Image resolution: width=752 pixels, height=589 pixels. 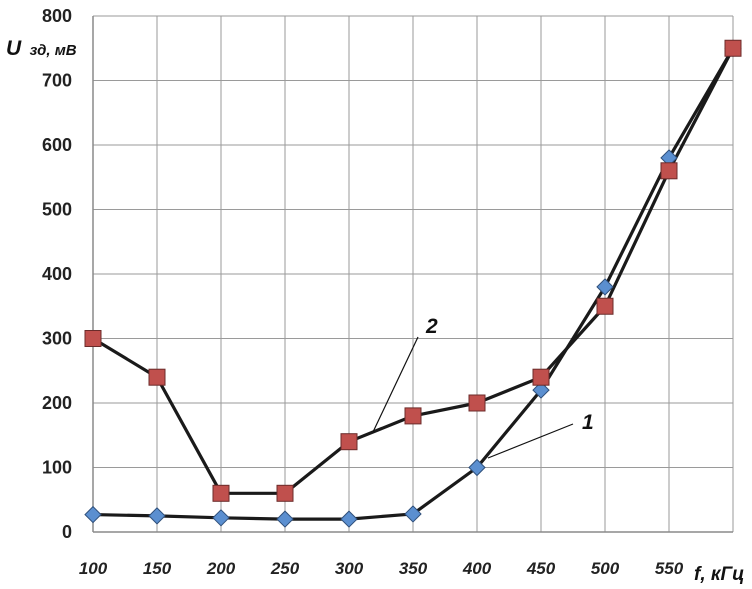 What do you see at coordinates (431, 326) in the screenshot?
I see `series-2-label: 2` at bounding box center [431, 326].